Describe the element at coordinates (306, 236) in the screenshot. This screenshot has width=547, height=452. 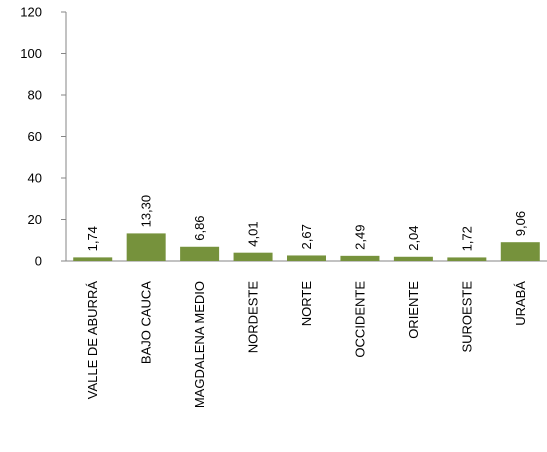
I see `data-label: 2,67` at that location.